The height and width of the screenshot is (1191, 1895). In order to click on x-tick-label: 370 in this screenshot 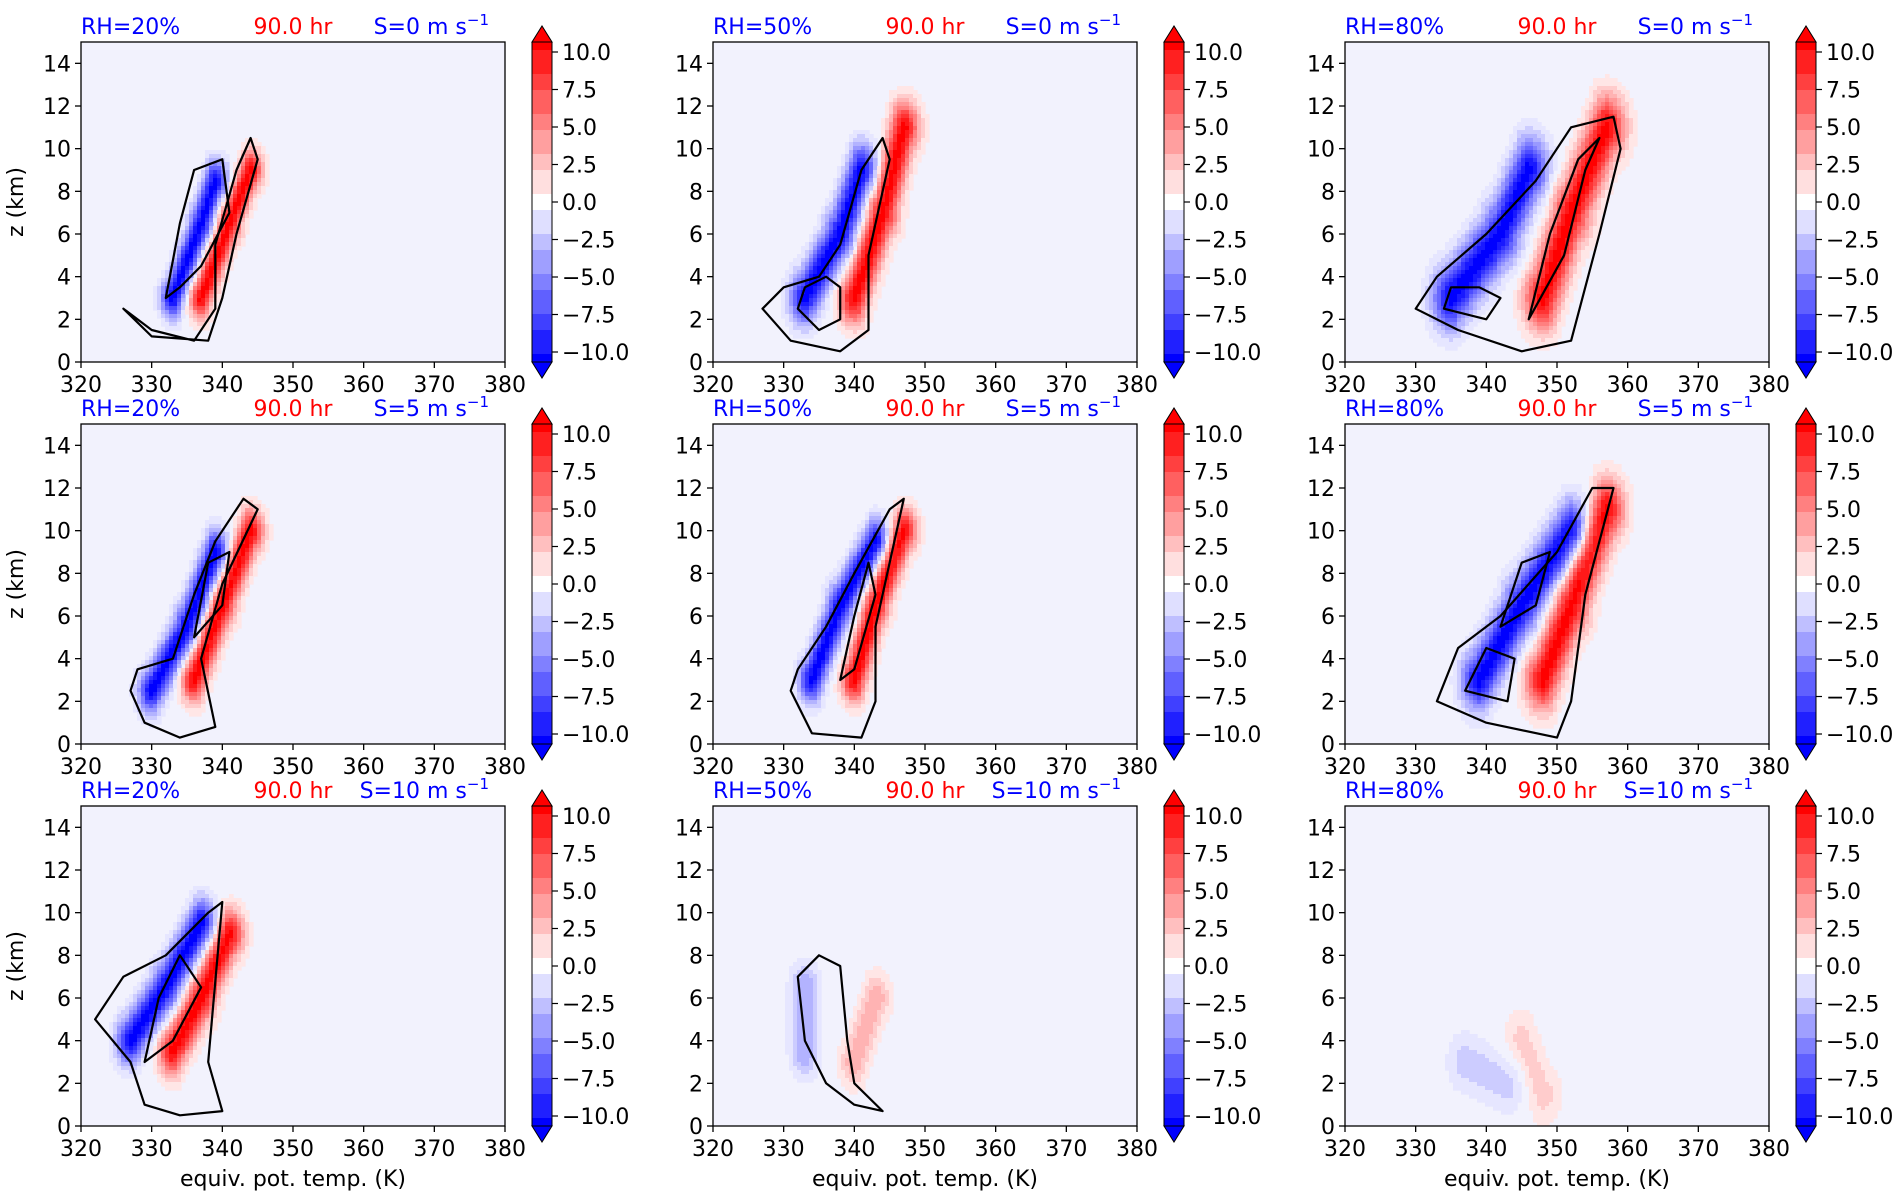, I will do `click(1698, 385)`.